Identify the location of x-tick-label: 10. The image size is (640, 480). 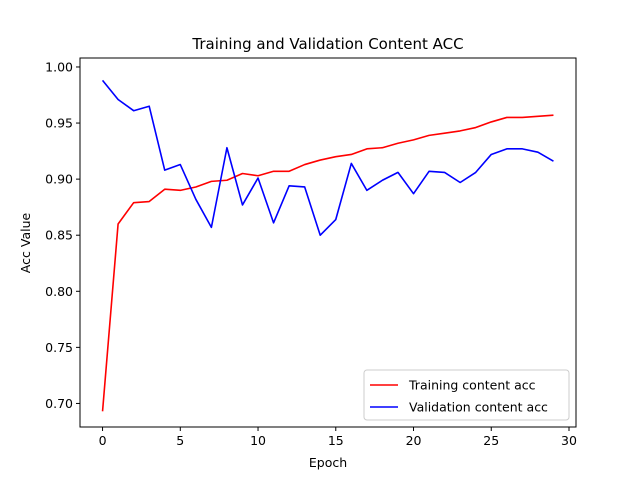
(258, 440).